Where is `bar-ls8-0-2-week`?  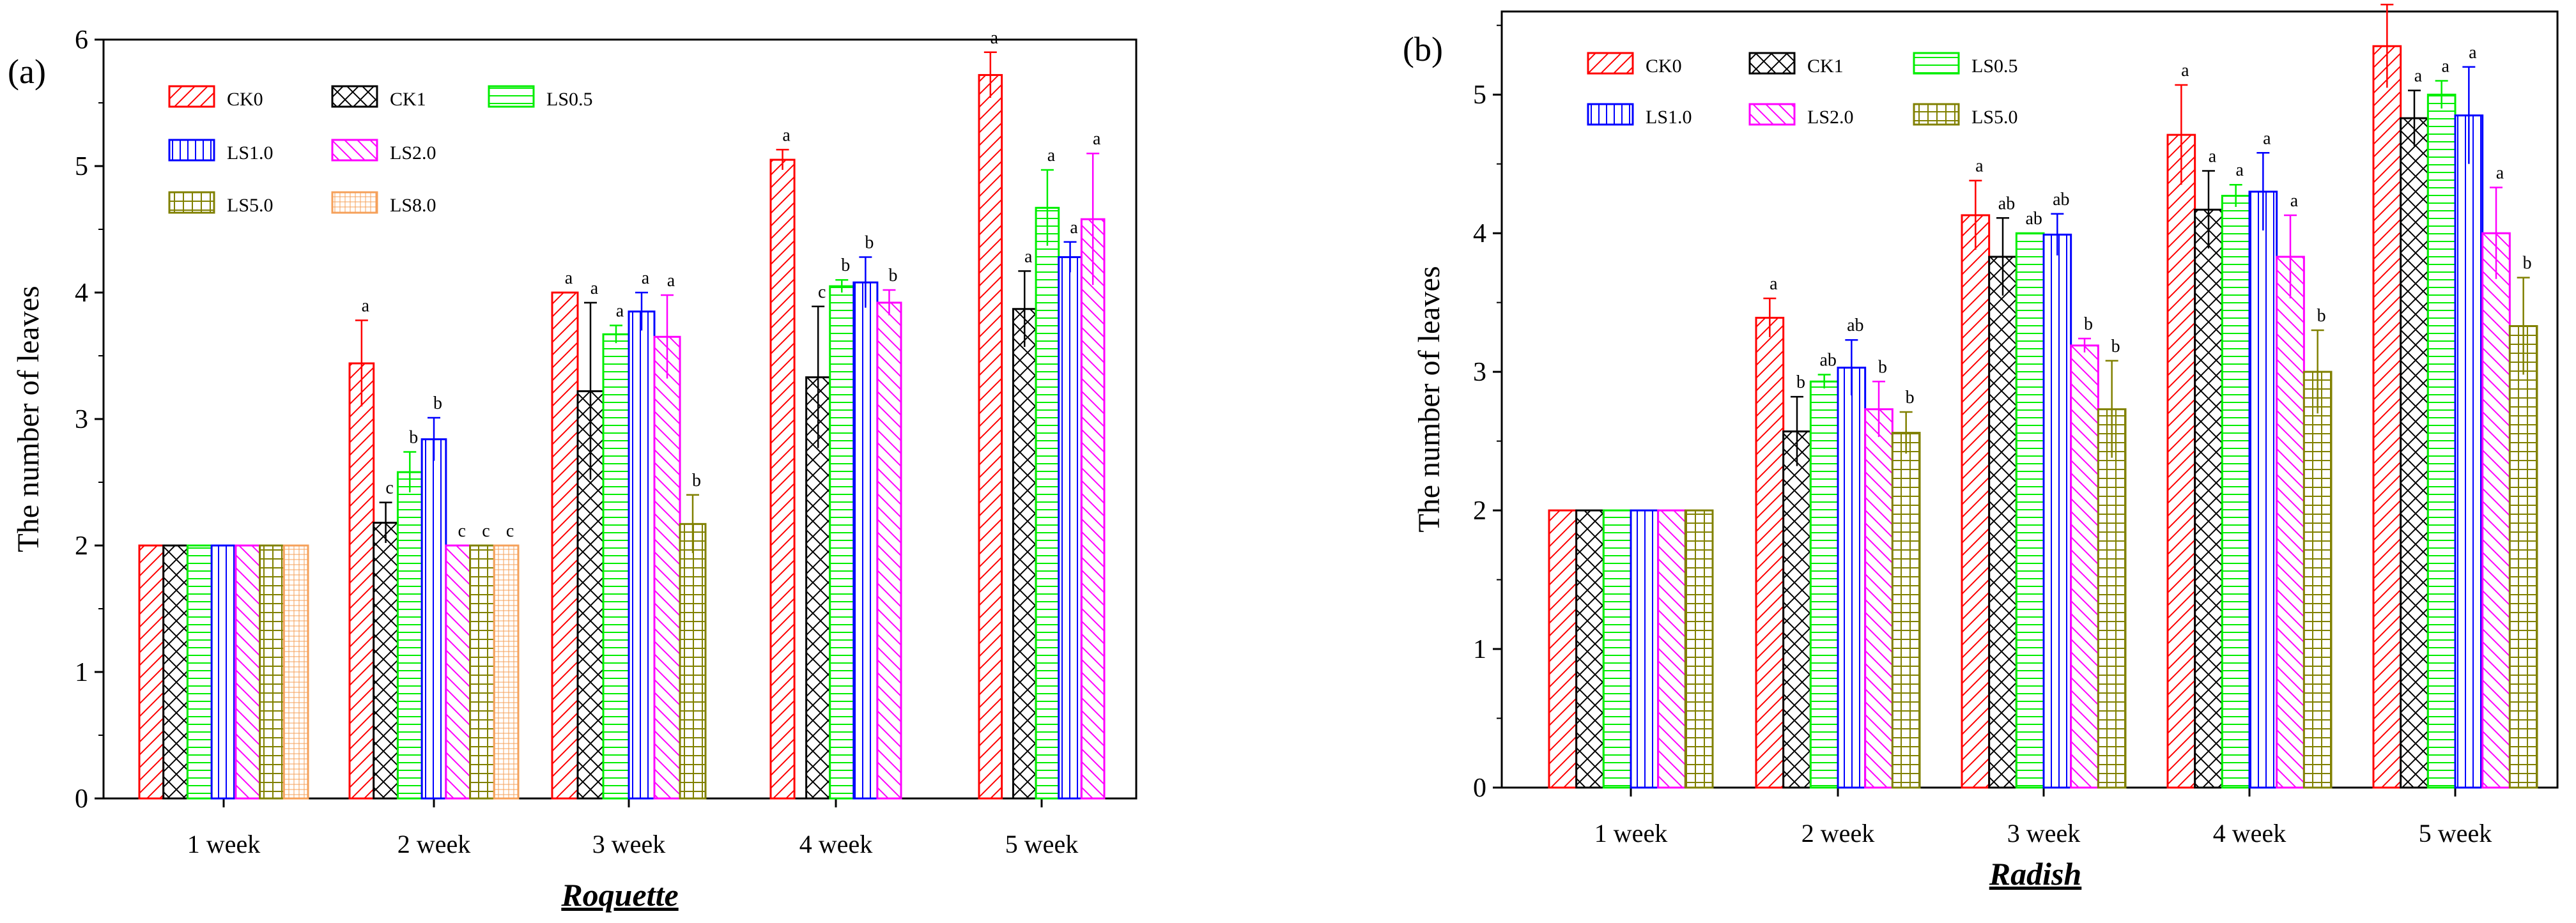 bar-ls8-0-2-week is located at coordinates (506, 672).